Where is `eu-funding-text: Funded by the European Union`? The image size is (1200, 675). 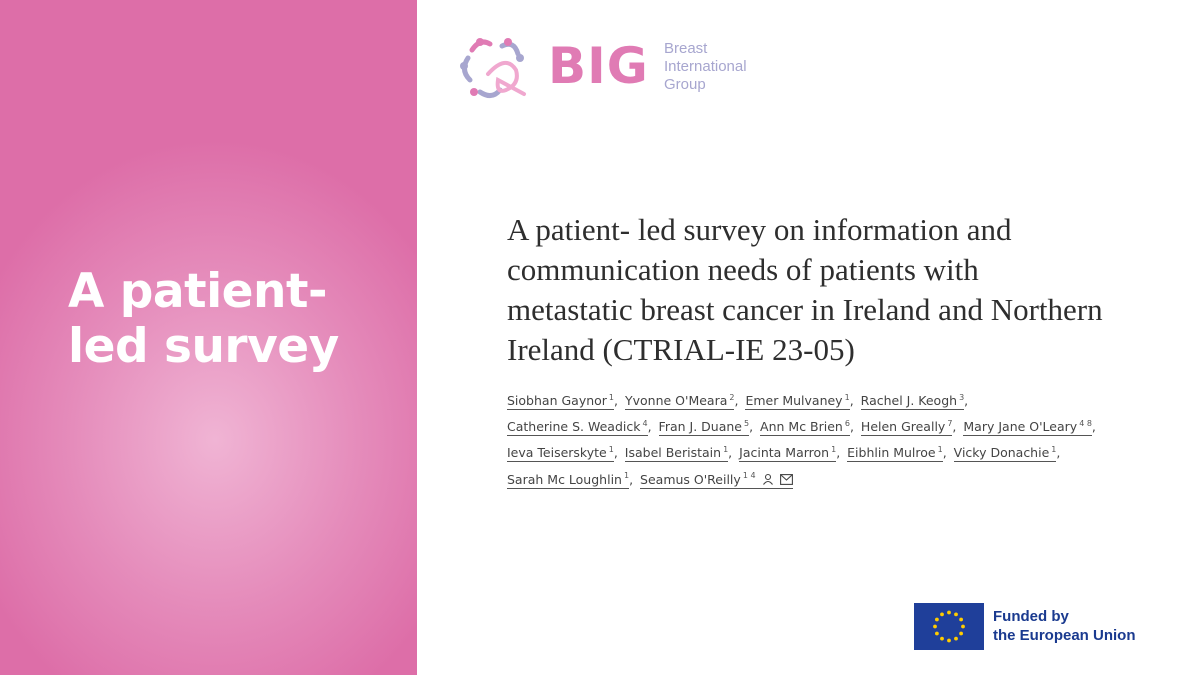
eu-funding-text: Funded by the European Union is located at coordinates (1064, 626).